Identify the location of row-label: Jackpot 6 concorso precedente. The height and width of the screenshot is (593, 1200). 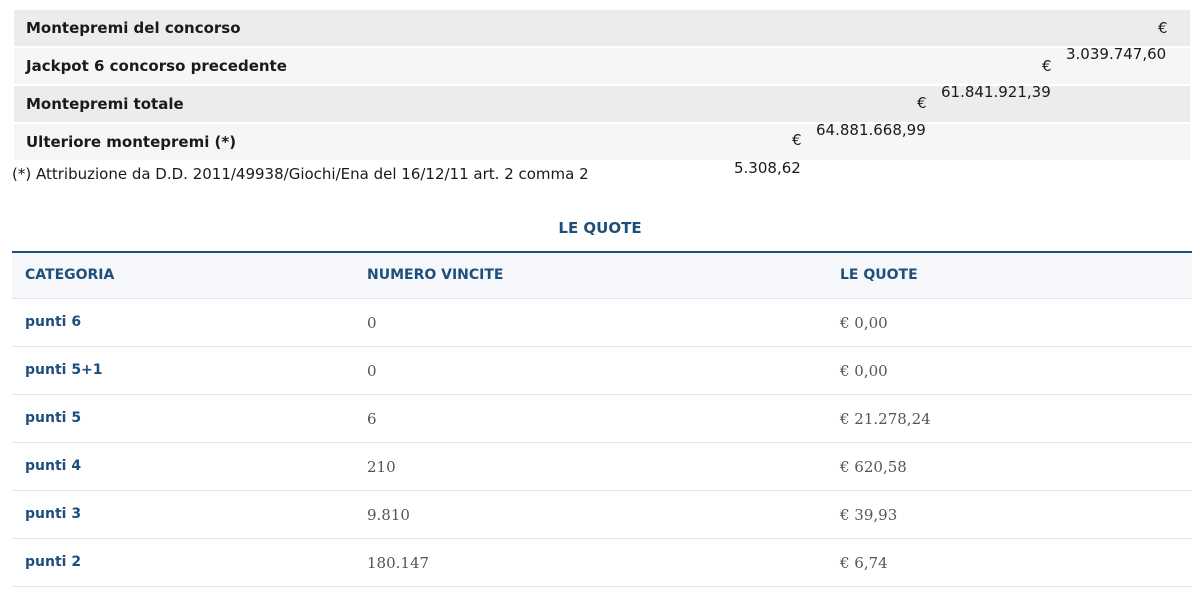
(156, 66).